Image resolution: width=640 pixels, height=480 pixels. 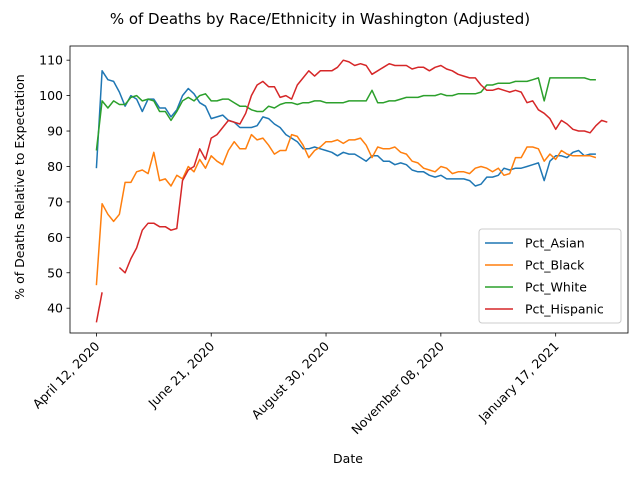 I want to click on series-line-pct-white, so click(x=345, y=114).